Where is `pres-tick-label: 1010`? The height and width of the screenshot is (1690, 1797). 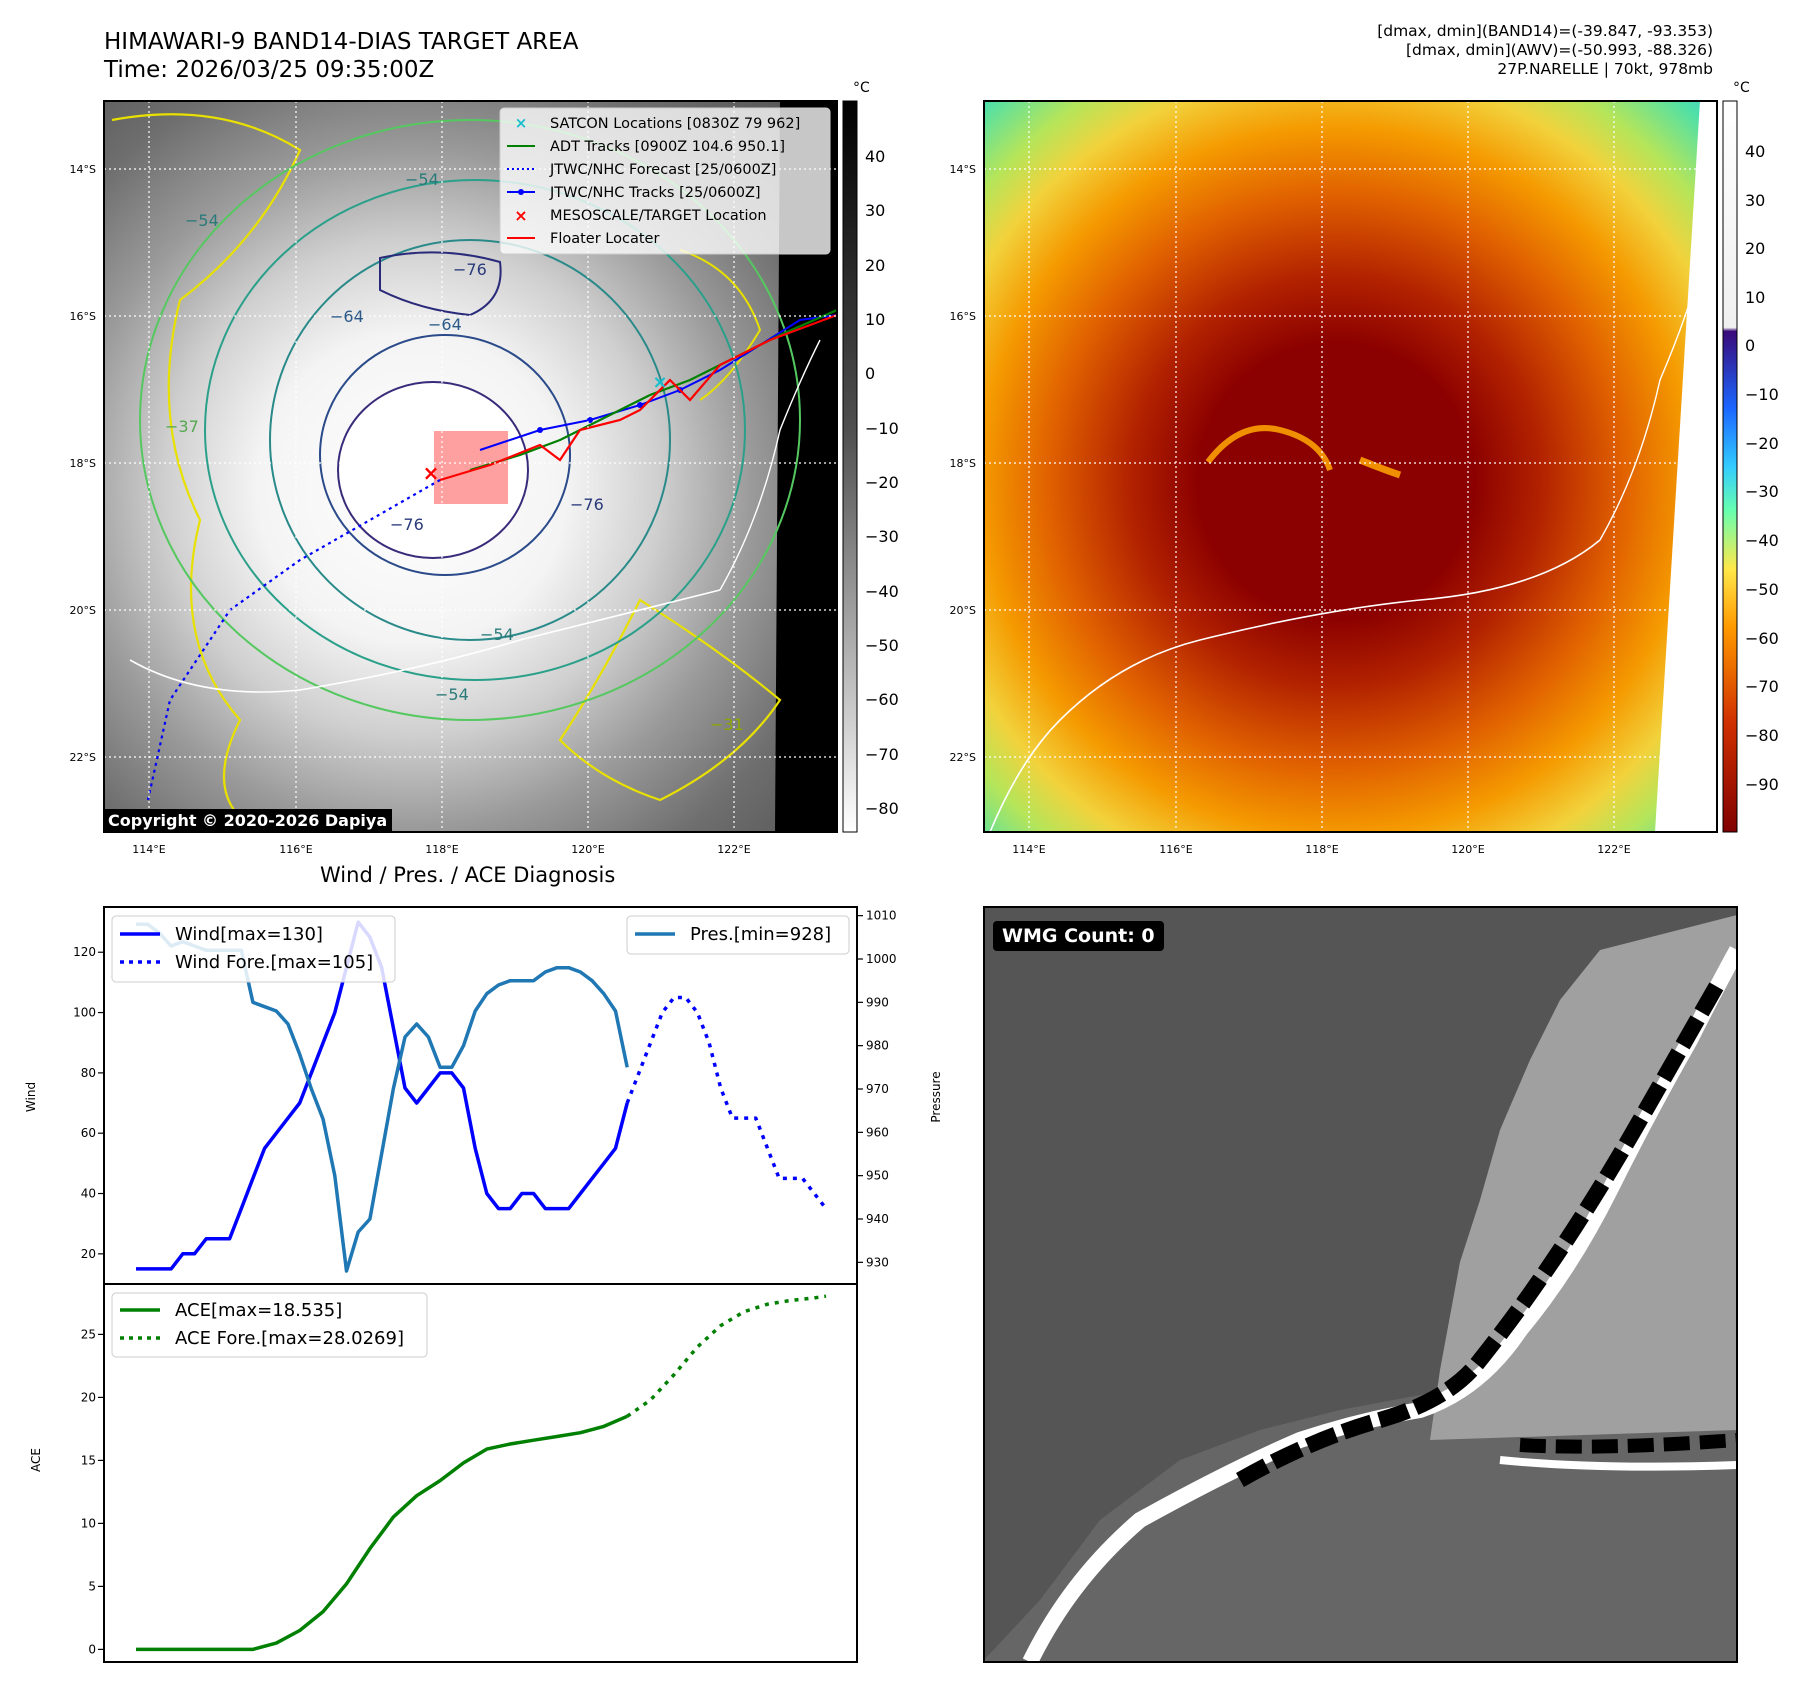
pres-tick-label: 1010 is located at coordinates (881, 916).